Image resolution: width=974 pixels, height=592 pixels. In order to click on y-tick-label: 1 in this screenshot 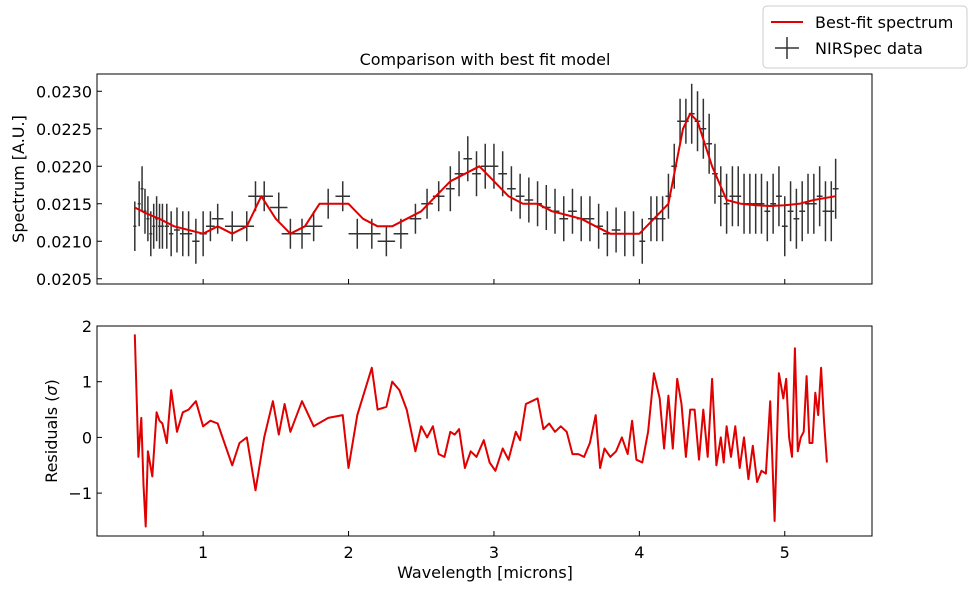, I will do `click(87, 382)`.